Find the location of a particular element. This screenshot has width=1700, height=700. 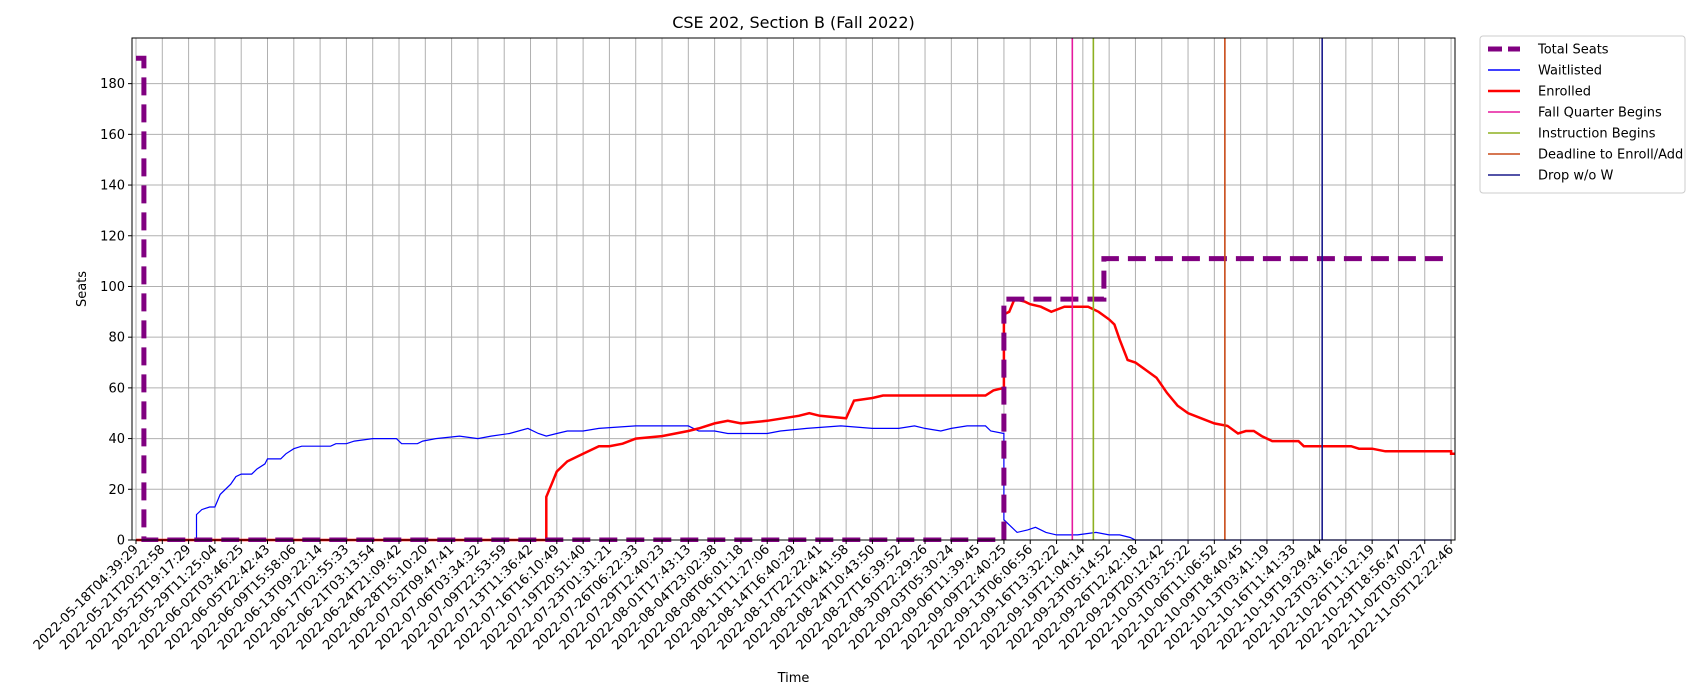

series-line-waitlisted is located at coordinates (794, 483).